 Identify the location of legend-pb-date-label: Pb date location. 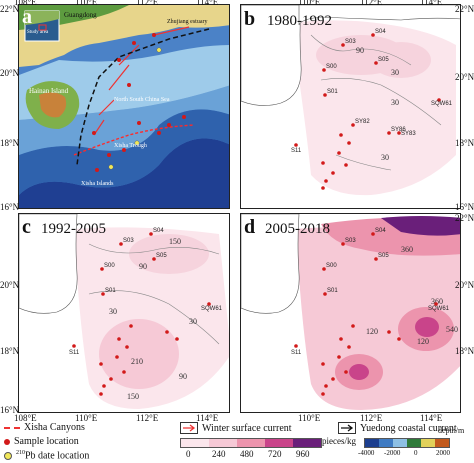
(57, 456).